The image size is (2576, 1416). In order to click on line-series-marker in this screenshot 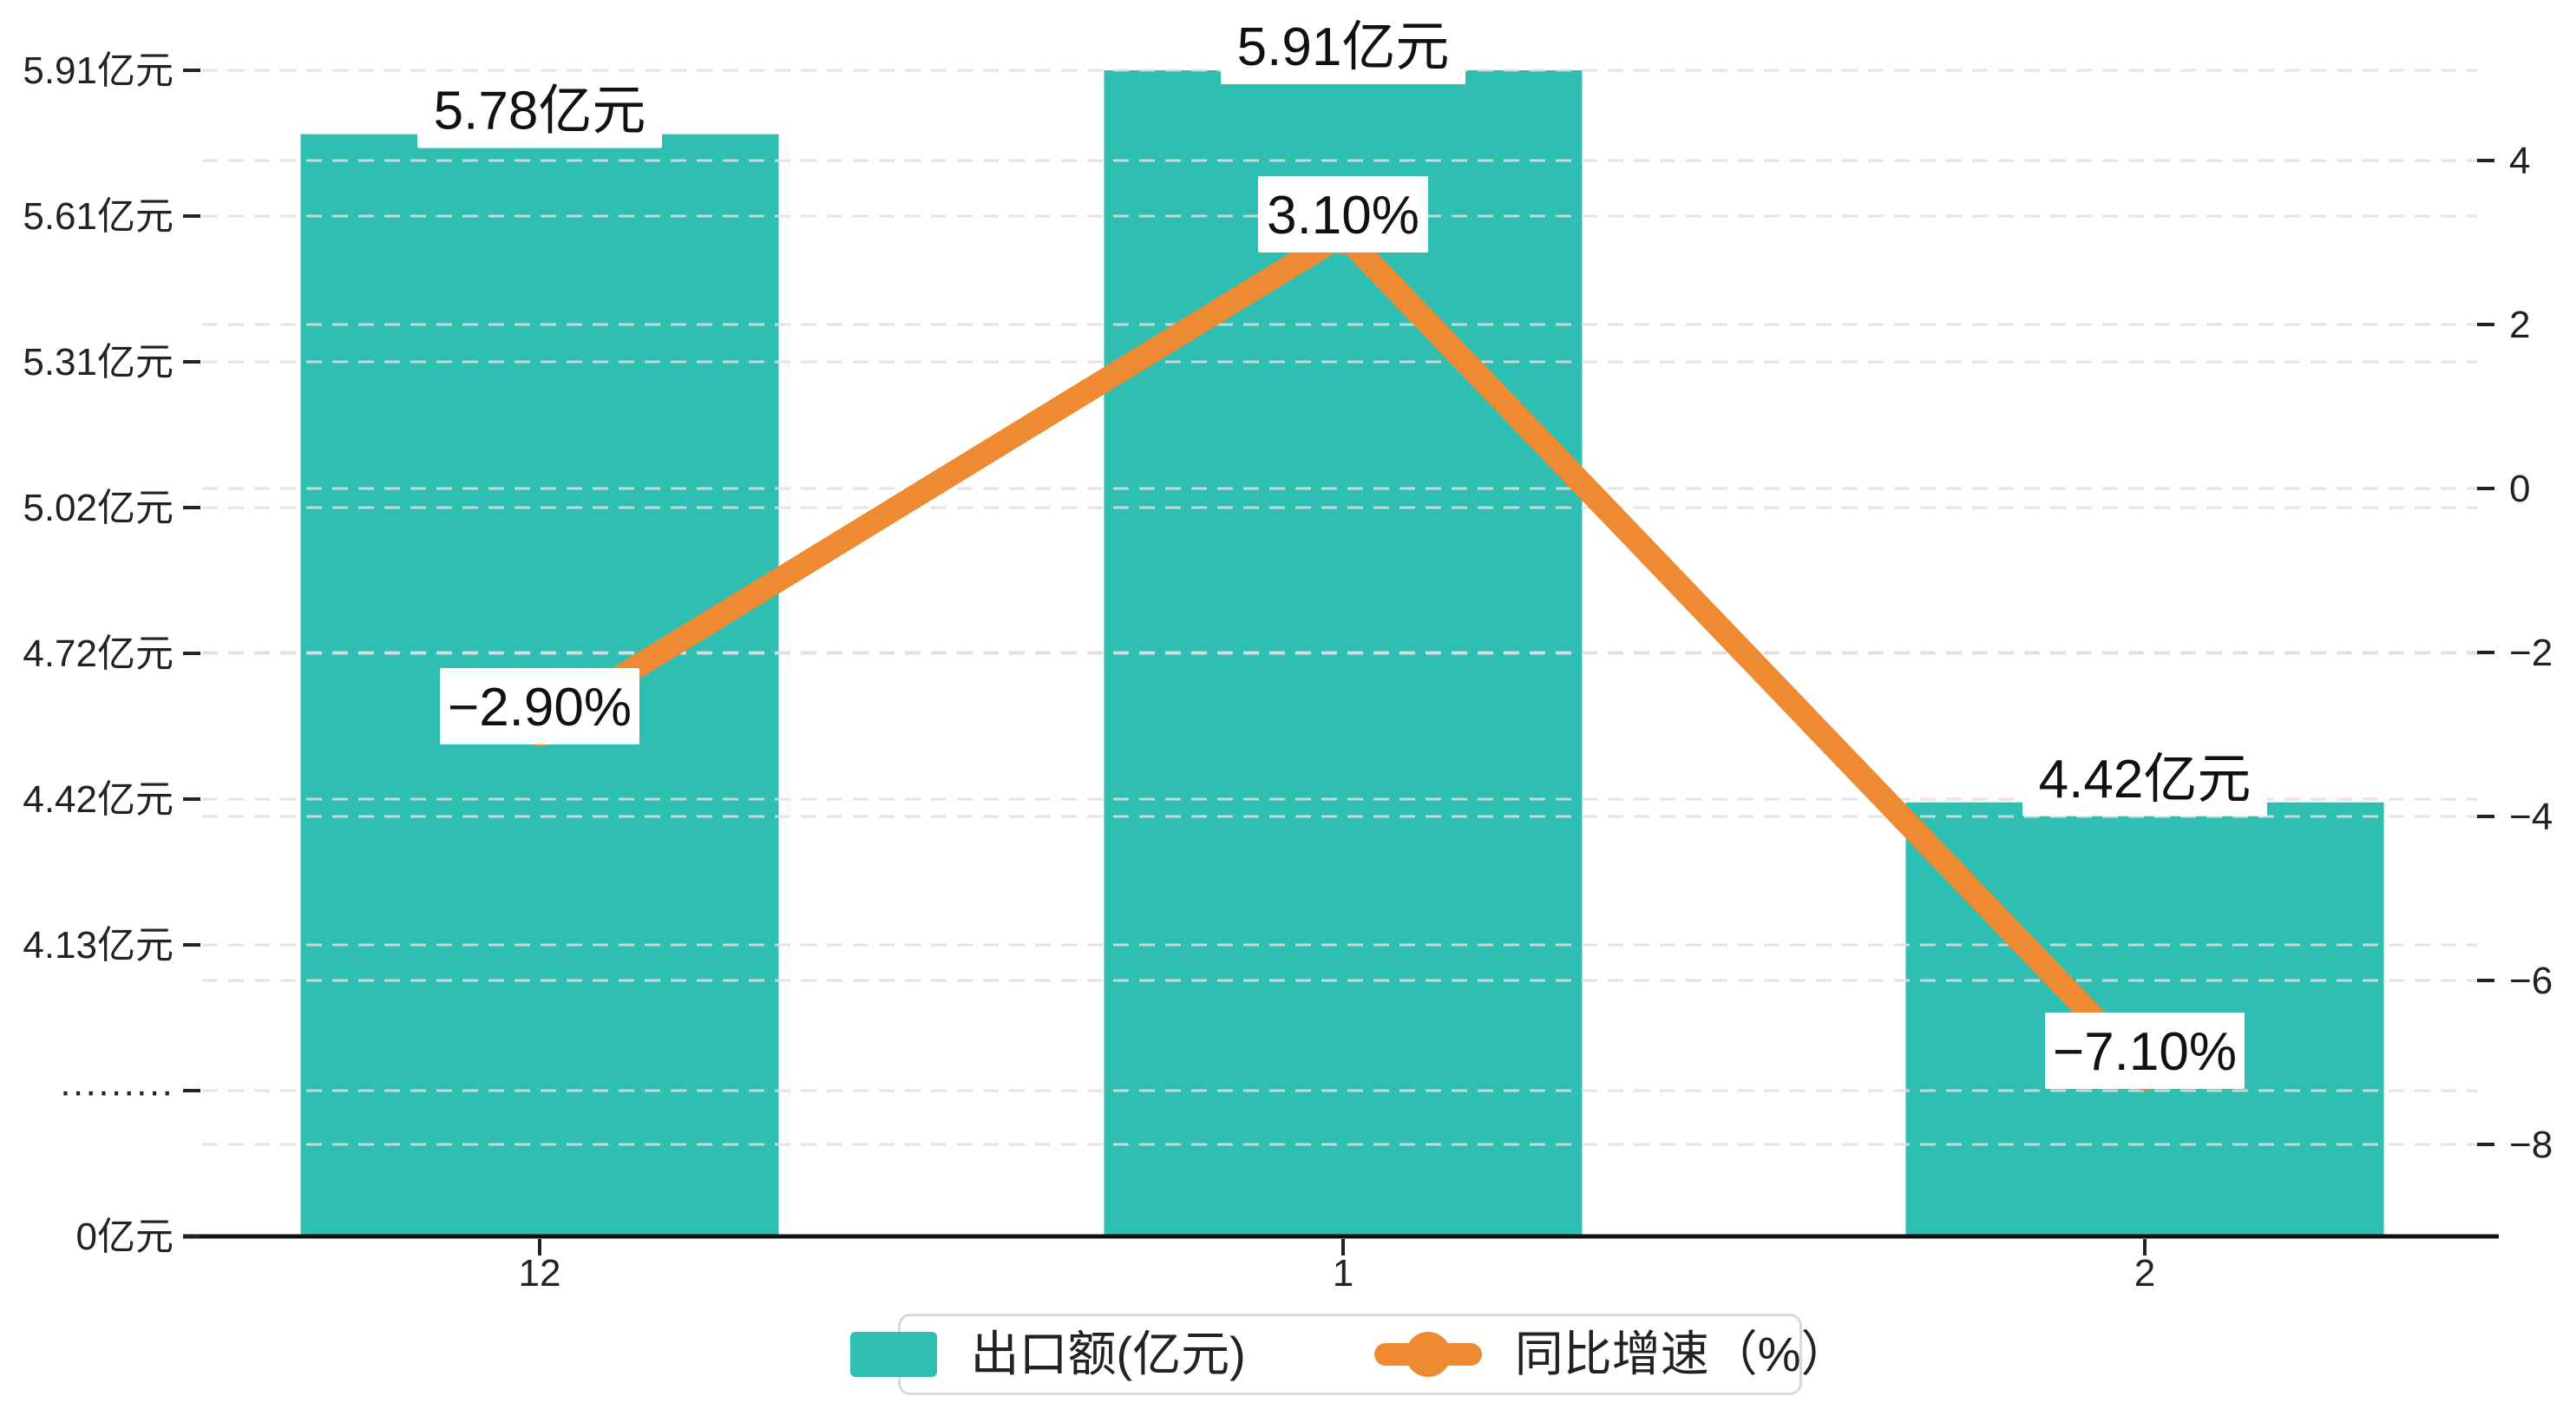, I will do `click(1427, 1354)`.